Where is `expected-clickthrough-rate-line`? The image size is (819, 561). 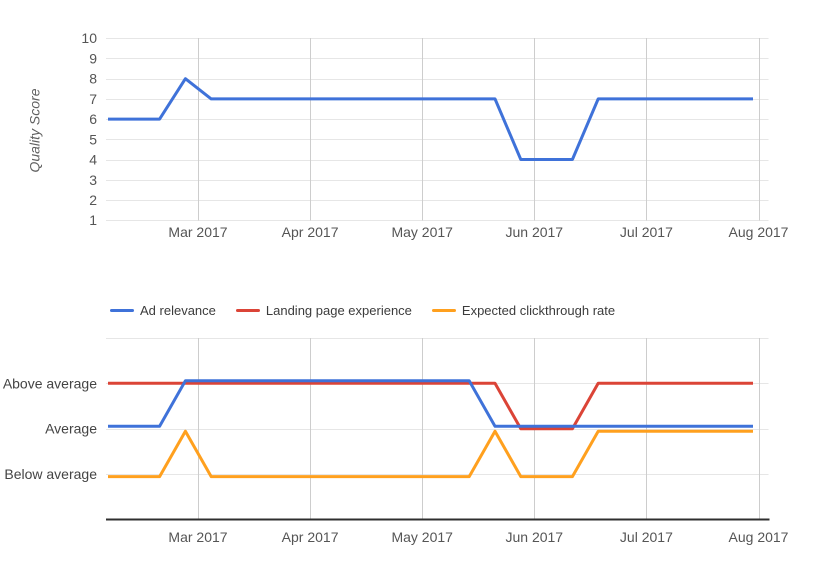
expected-clickthrough-rate-line is located at coordinates (430, 454).